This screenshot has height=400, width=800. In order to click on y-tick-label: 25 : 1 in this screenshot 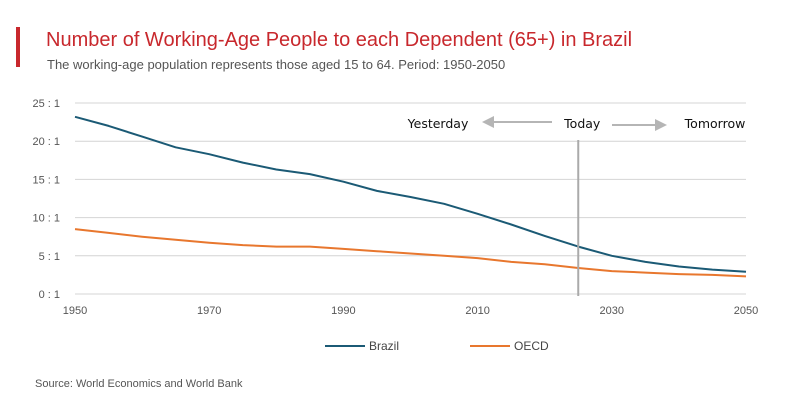, I will do `click(46, 104)`.